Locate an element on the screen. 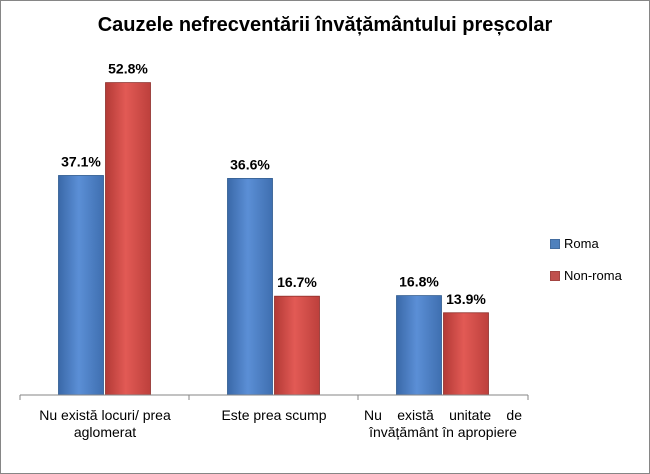  data-label-roma-1: 36.6% is located at coordinates (250, 164).